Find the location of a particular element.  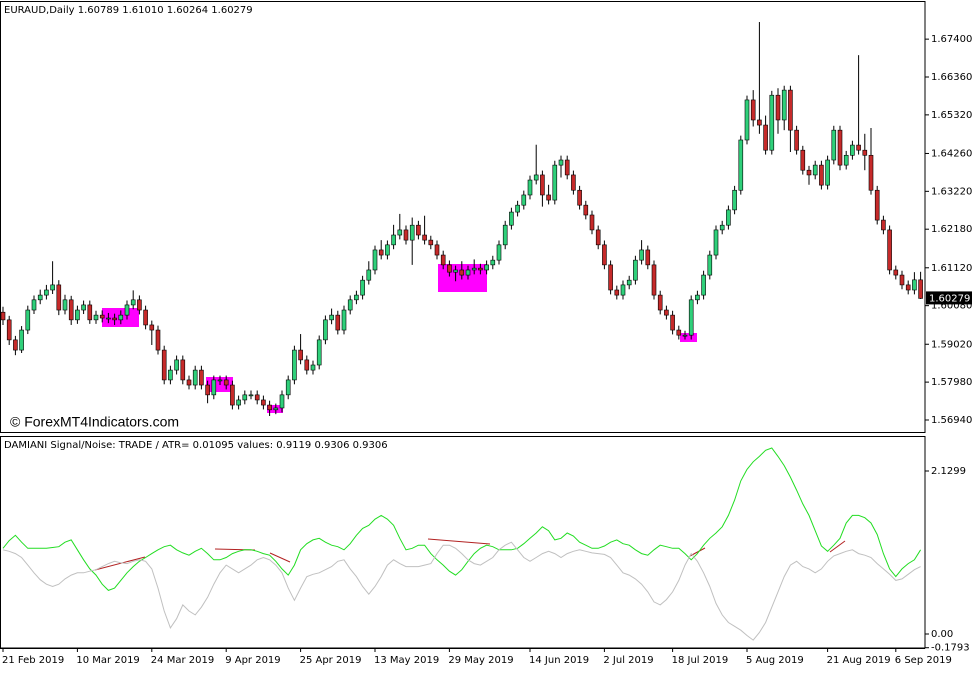

x-tick-label: 5 Aug 2019 is located at coordinates (775, 660).